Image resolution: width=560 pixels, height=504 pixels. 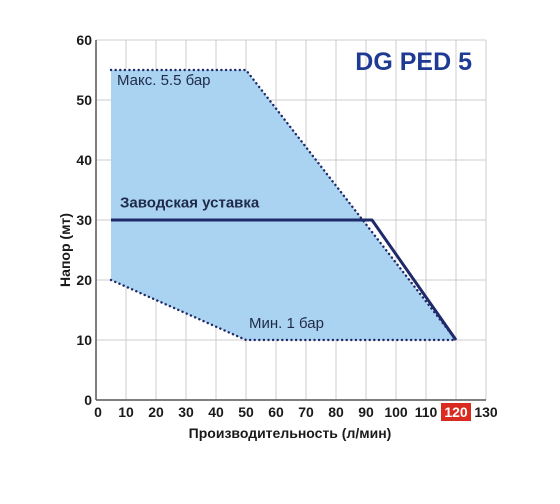 I want to click on y-tick-label: 40, so click(x=84, y=160).